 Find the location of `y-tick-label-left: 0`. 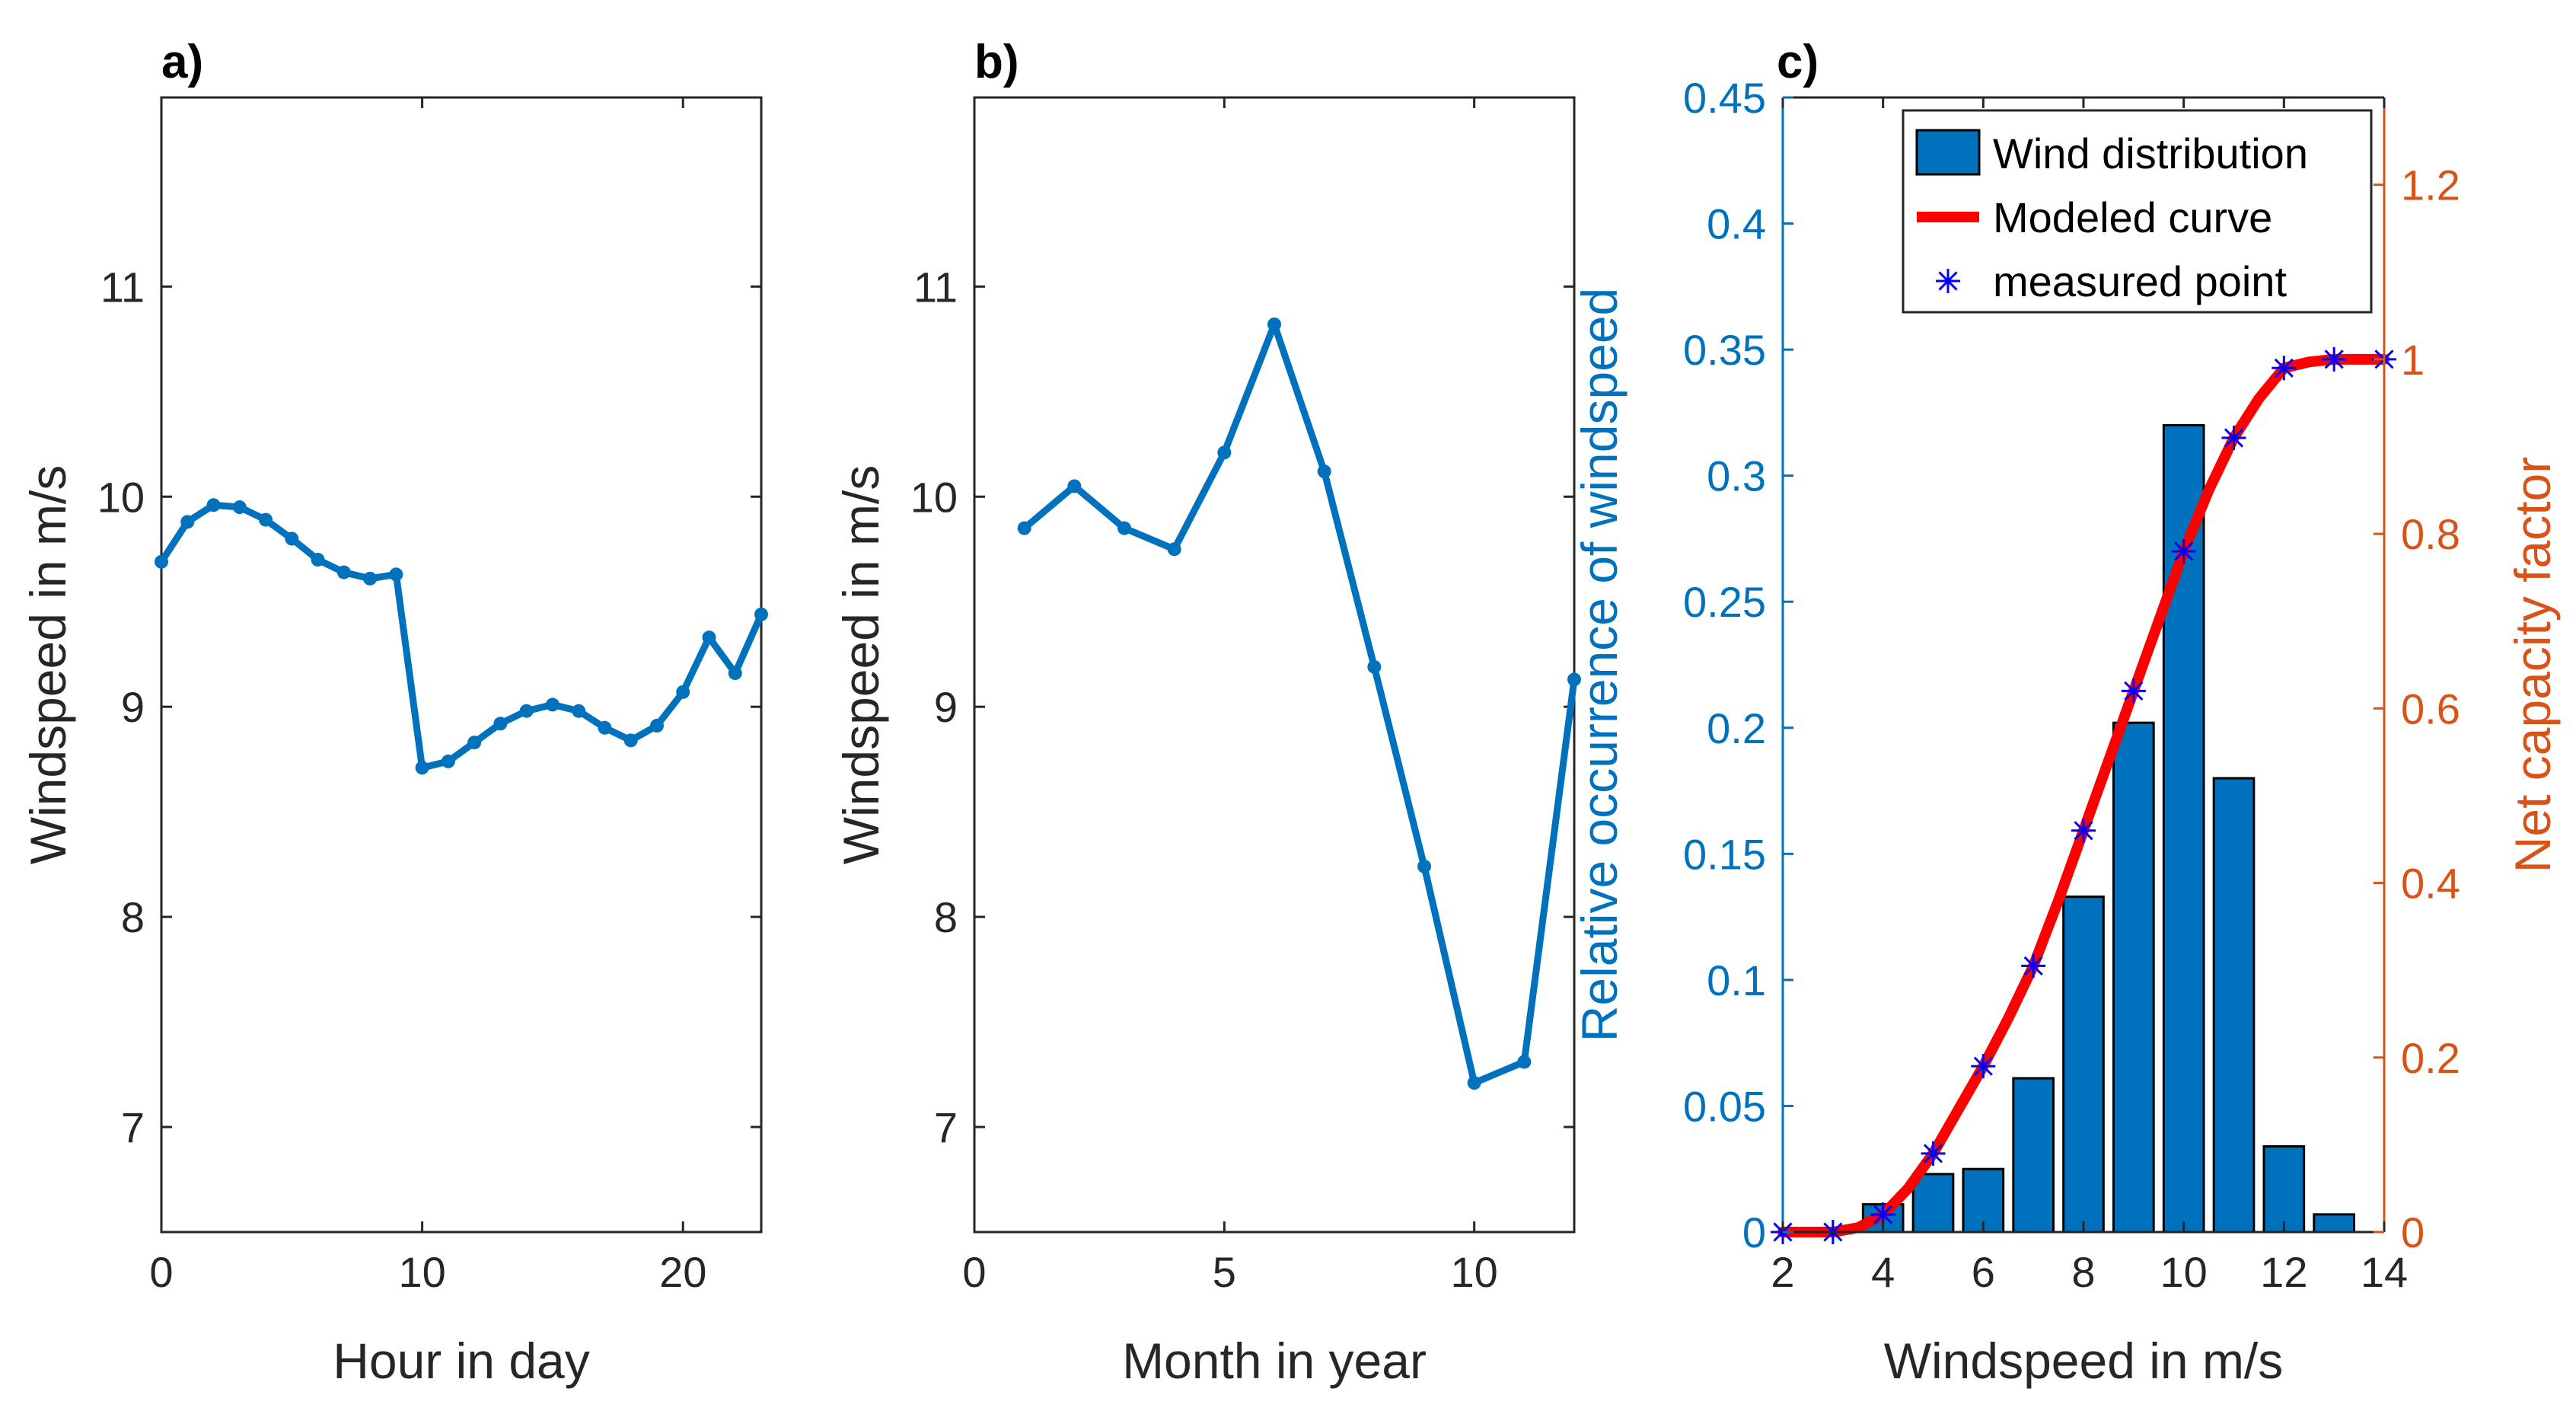

y-tick-label-left: 0 is located at coordinates (1754, 1232).